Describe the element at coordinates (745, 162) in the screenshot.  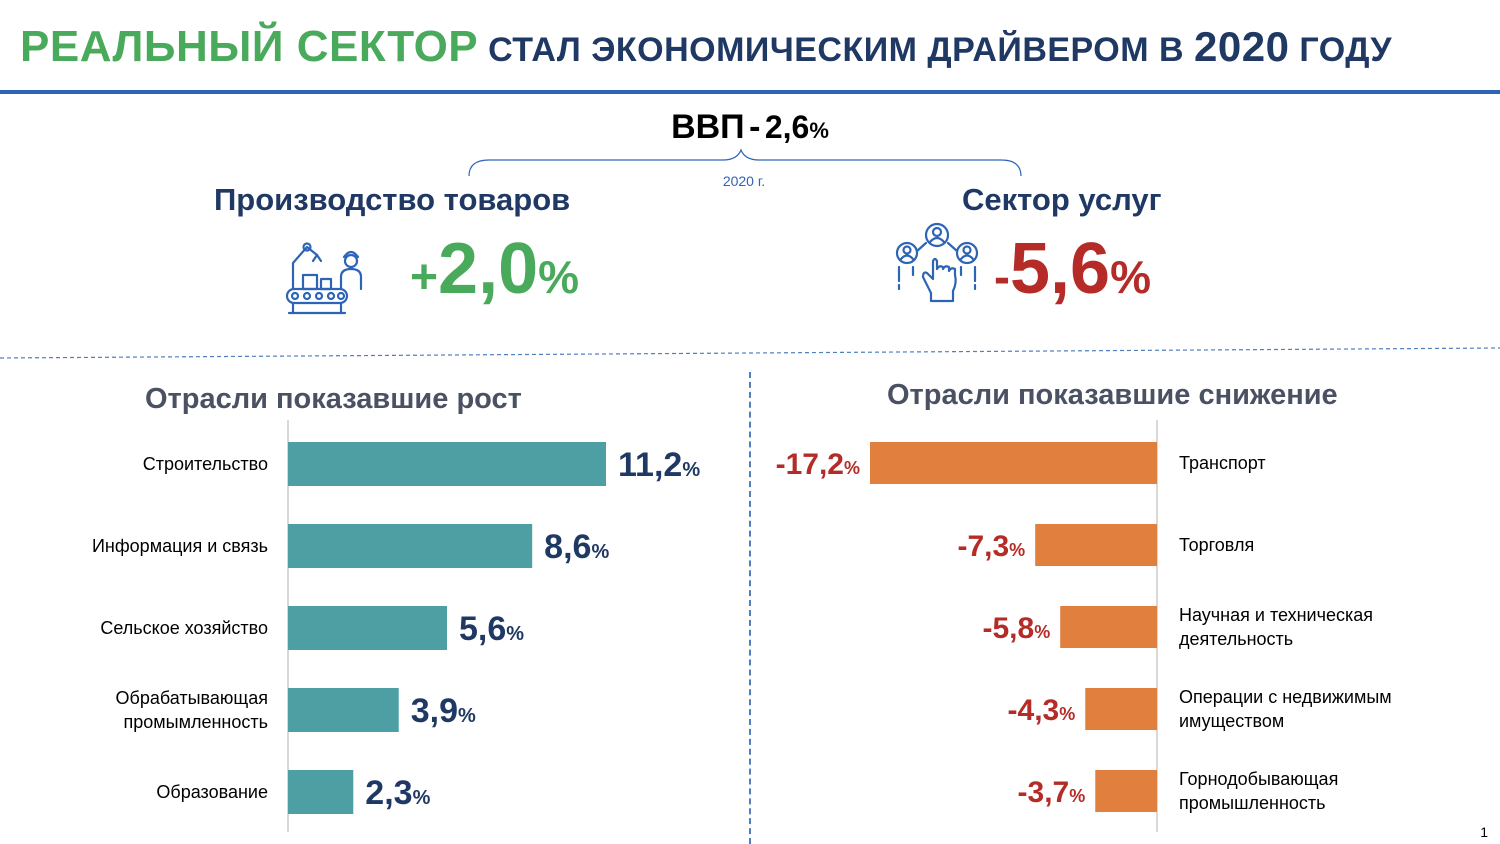
I see `gdp-brace` at that location.